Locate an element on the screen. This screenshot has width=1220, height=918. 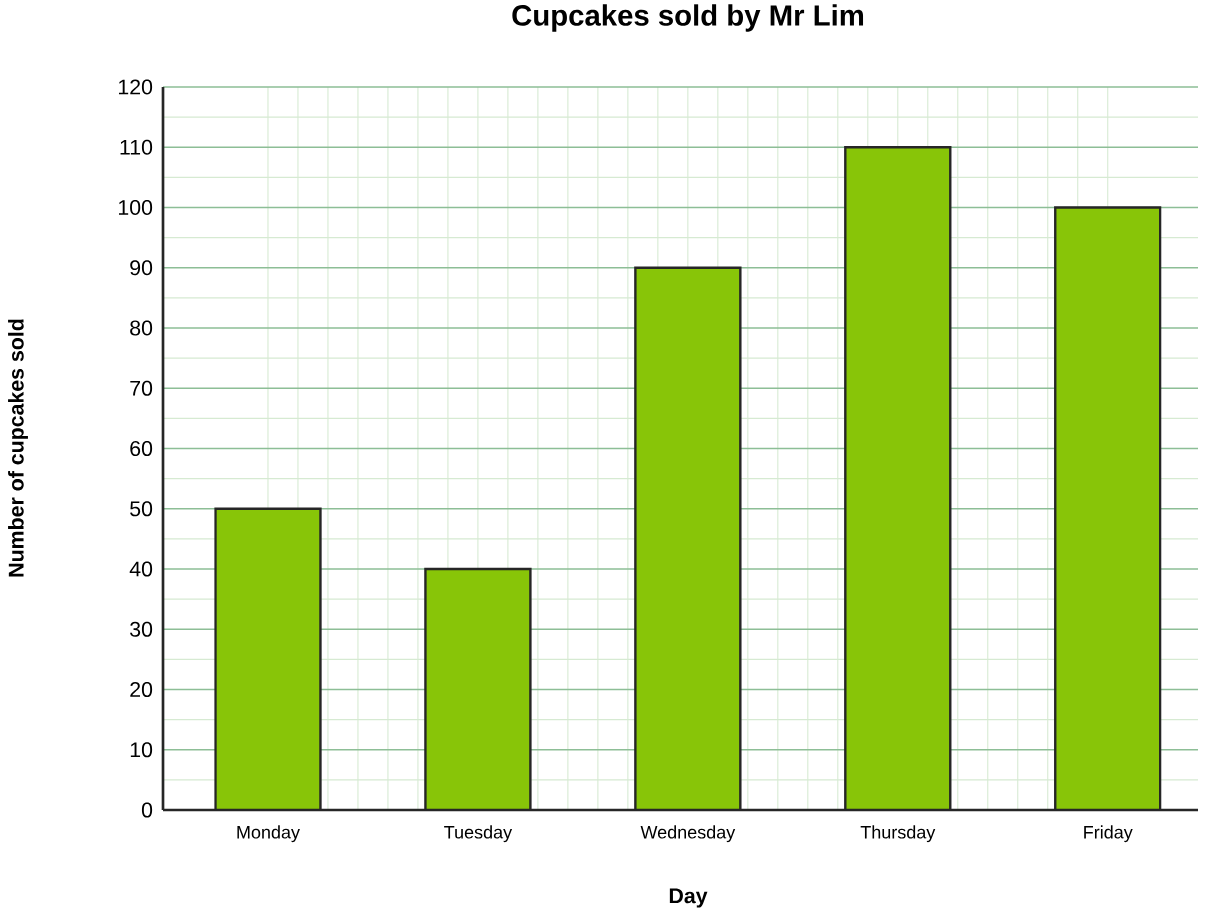
x-tick-label: Monday is located at coordinates (268, 834).